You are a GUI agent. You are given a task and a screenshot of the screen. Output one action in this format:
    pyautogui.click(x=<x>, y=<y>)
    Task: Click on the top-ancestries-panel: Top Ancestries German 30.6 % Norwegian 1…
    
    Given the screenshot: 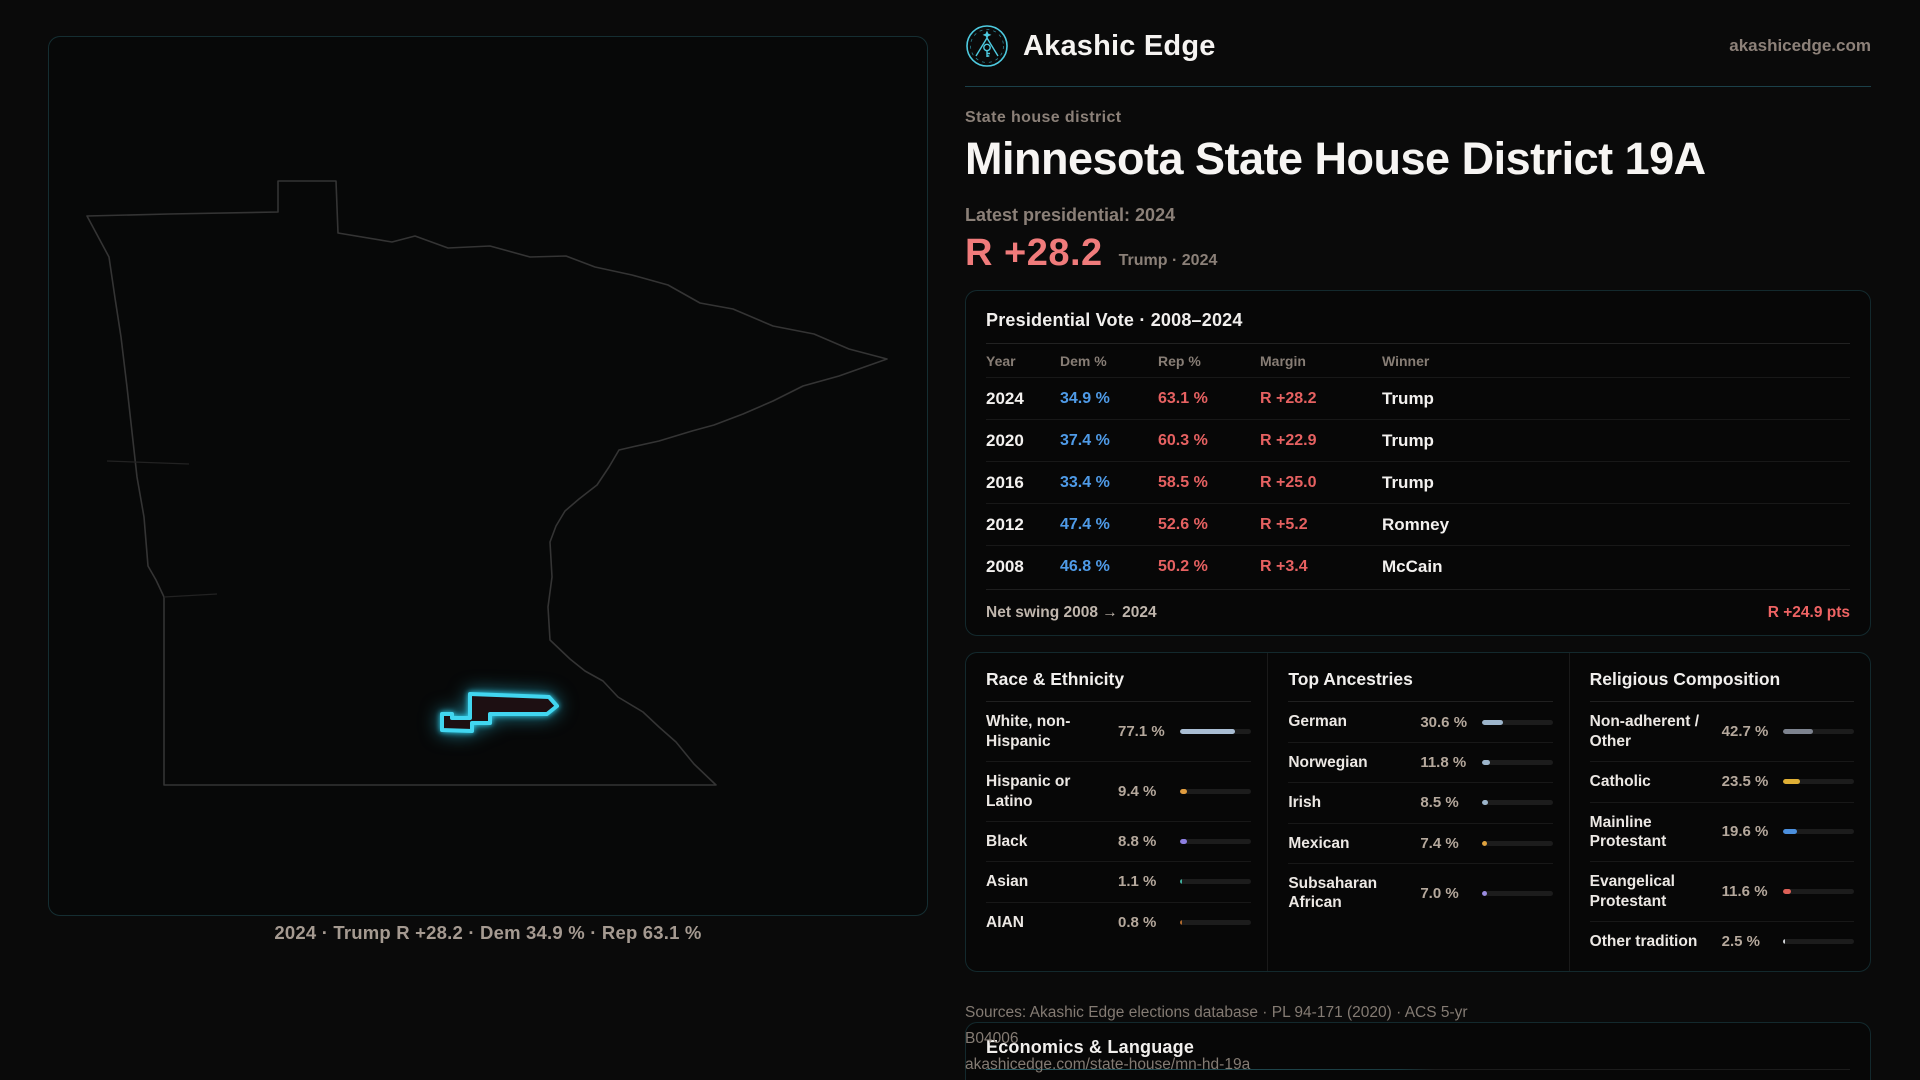 What is the action you would take?
    pyautogui.click(x=1417, y=812)
    